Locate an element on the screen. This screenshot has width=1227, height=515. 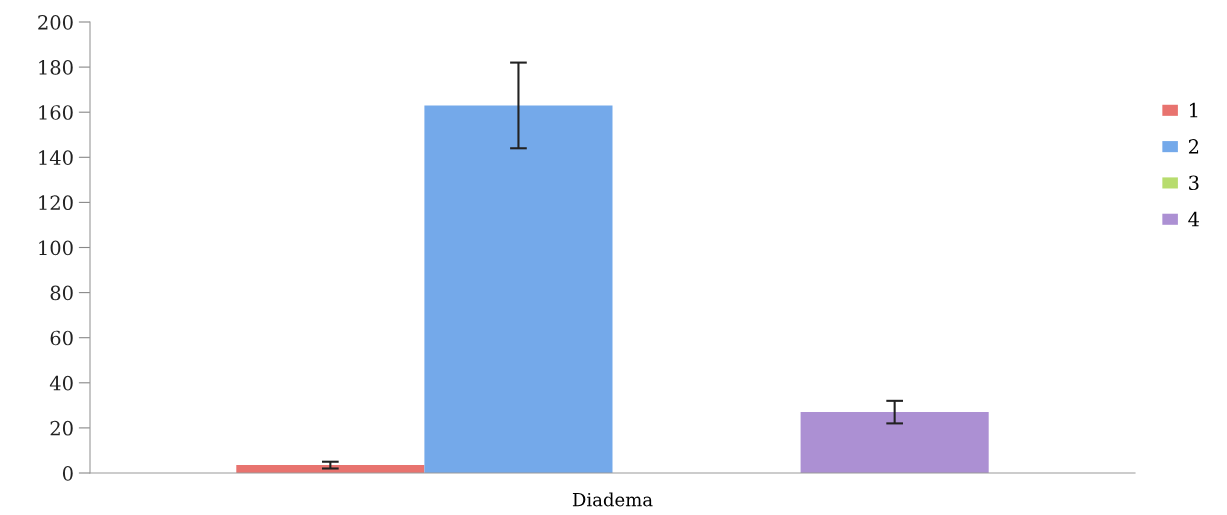
y-tick-label: 200 is located at coordinates (55, 22).